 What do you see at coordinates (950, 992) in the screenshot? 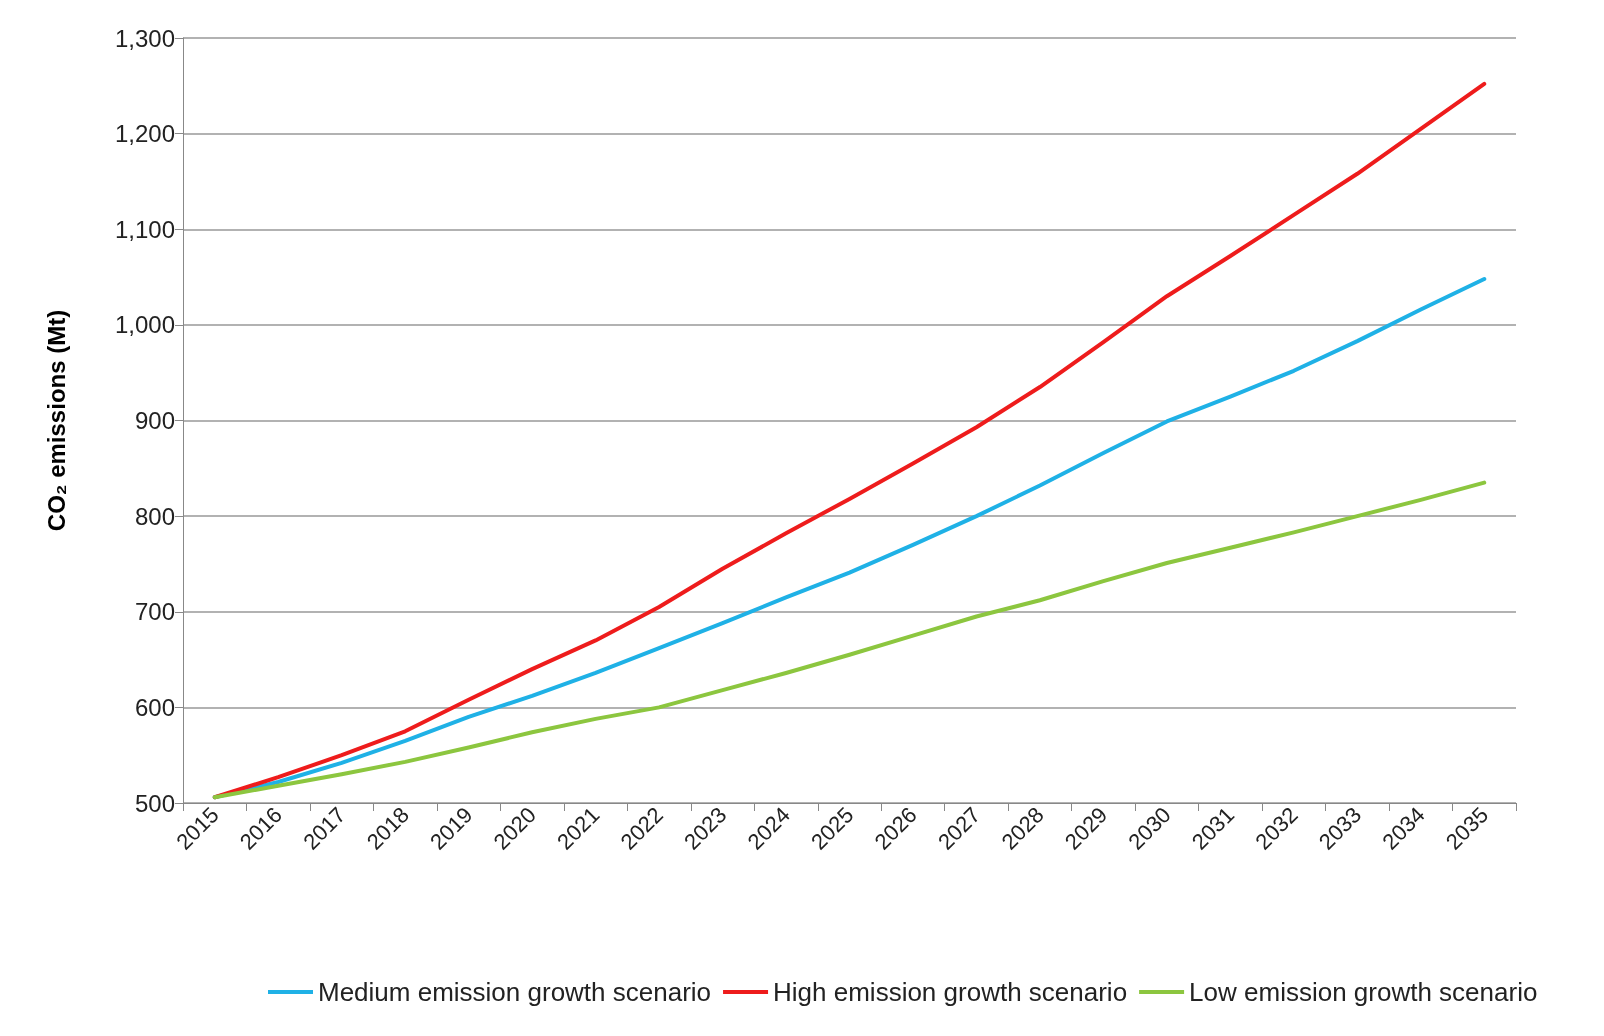
I see `legend-label: High emission growth scenario` at bounding box center [950, 992].